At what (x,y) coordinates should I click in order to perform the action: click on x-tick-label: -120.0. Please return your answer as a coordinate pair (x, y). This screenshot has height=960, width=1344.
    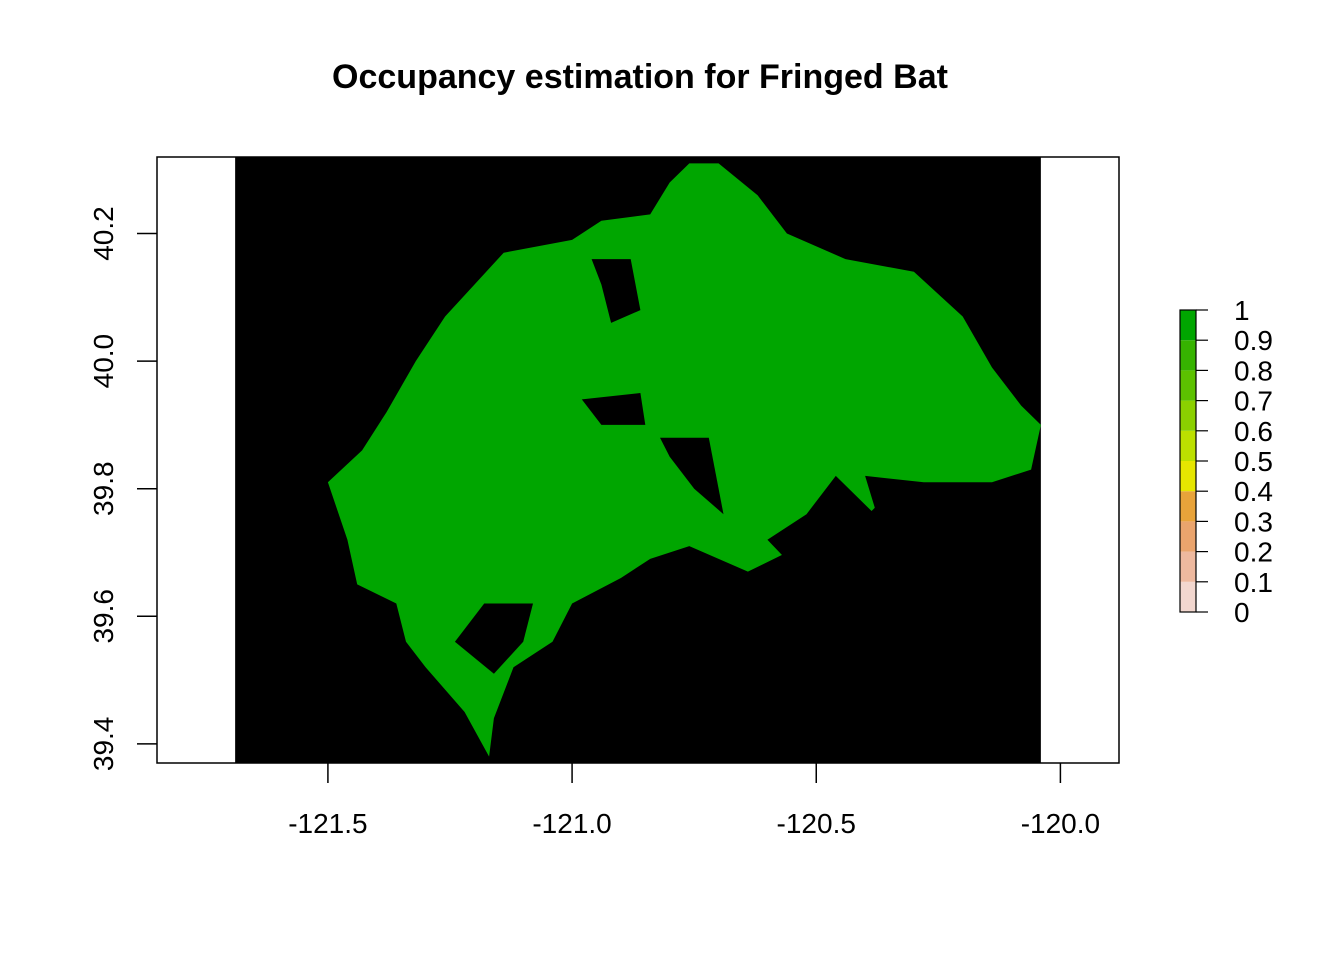
    Looking at the image, I should click on (1060, 823).